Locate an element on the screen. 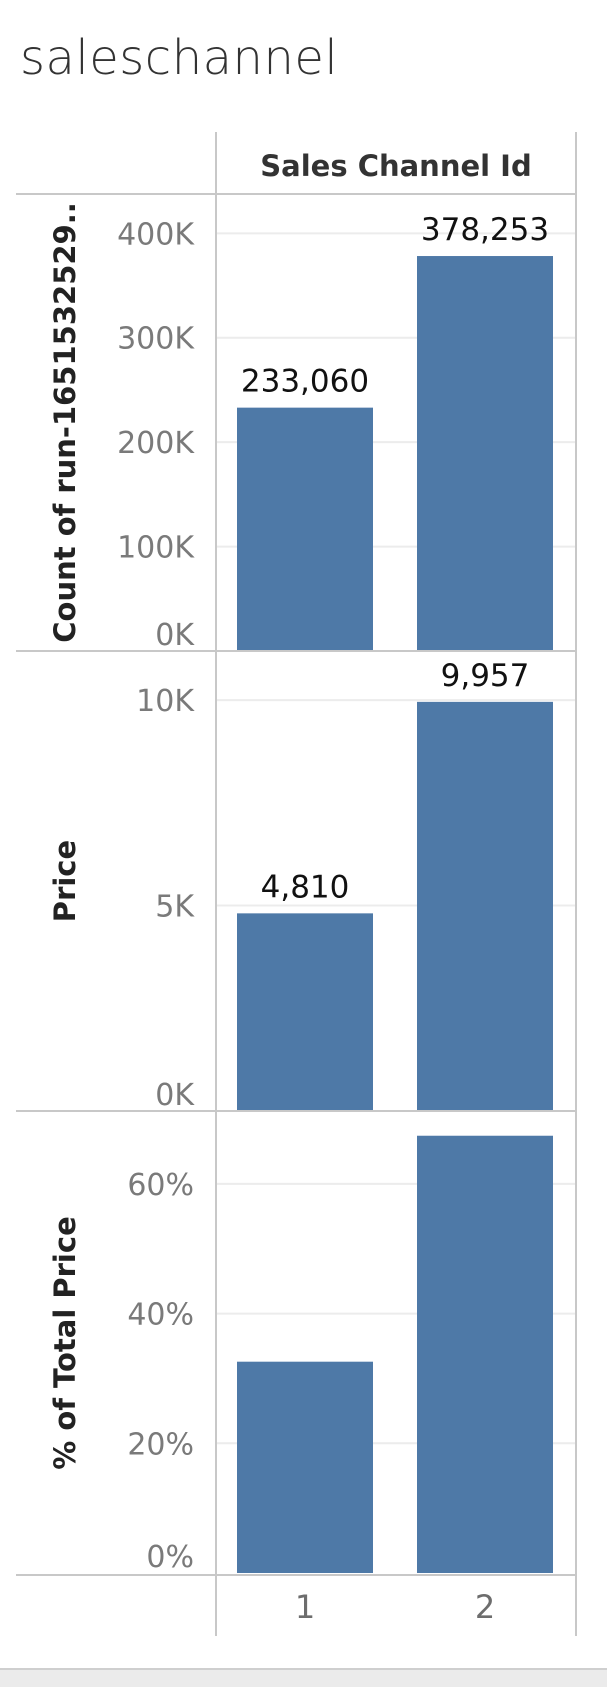 This screenshot has width=607, height=1687. bottom-scrollbar is located at coordinates (303, 1677).